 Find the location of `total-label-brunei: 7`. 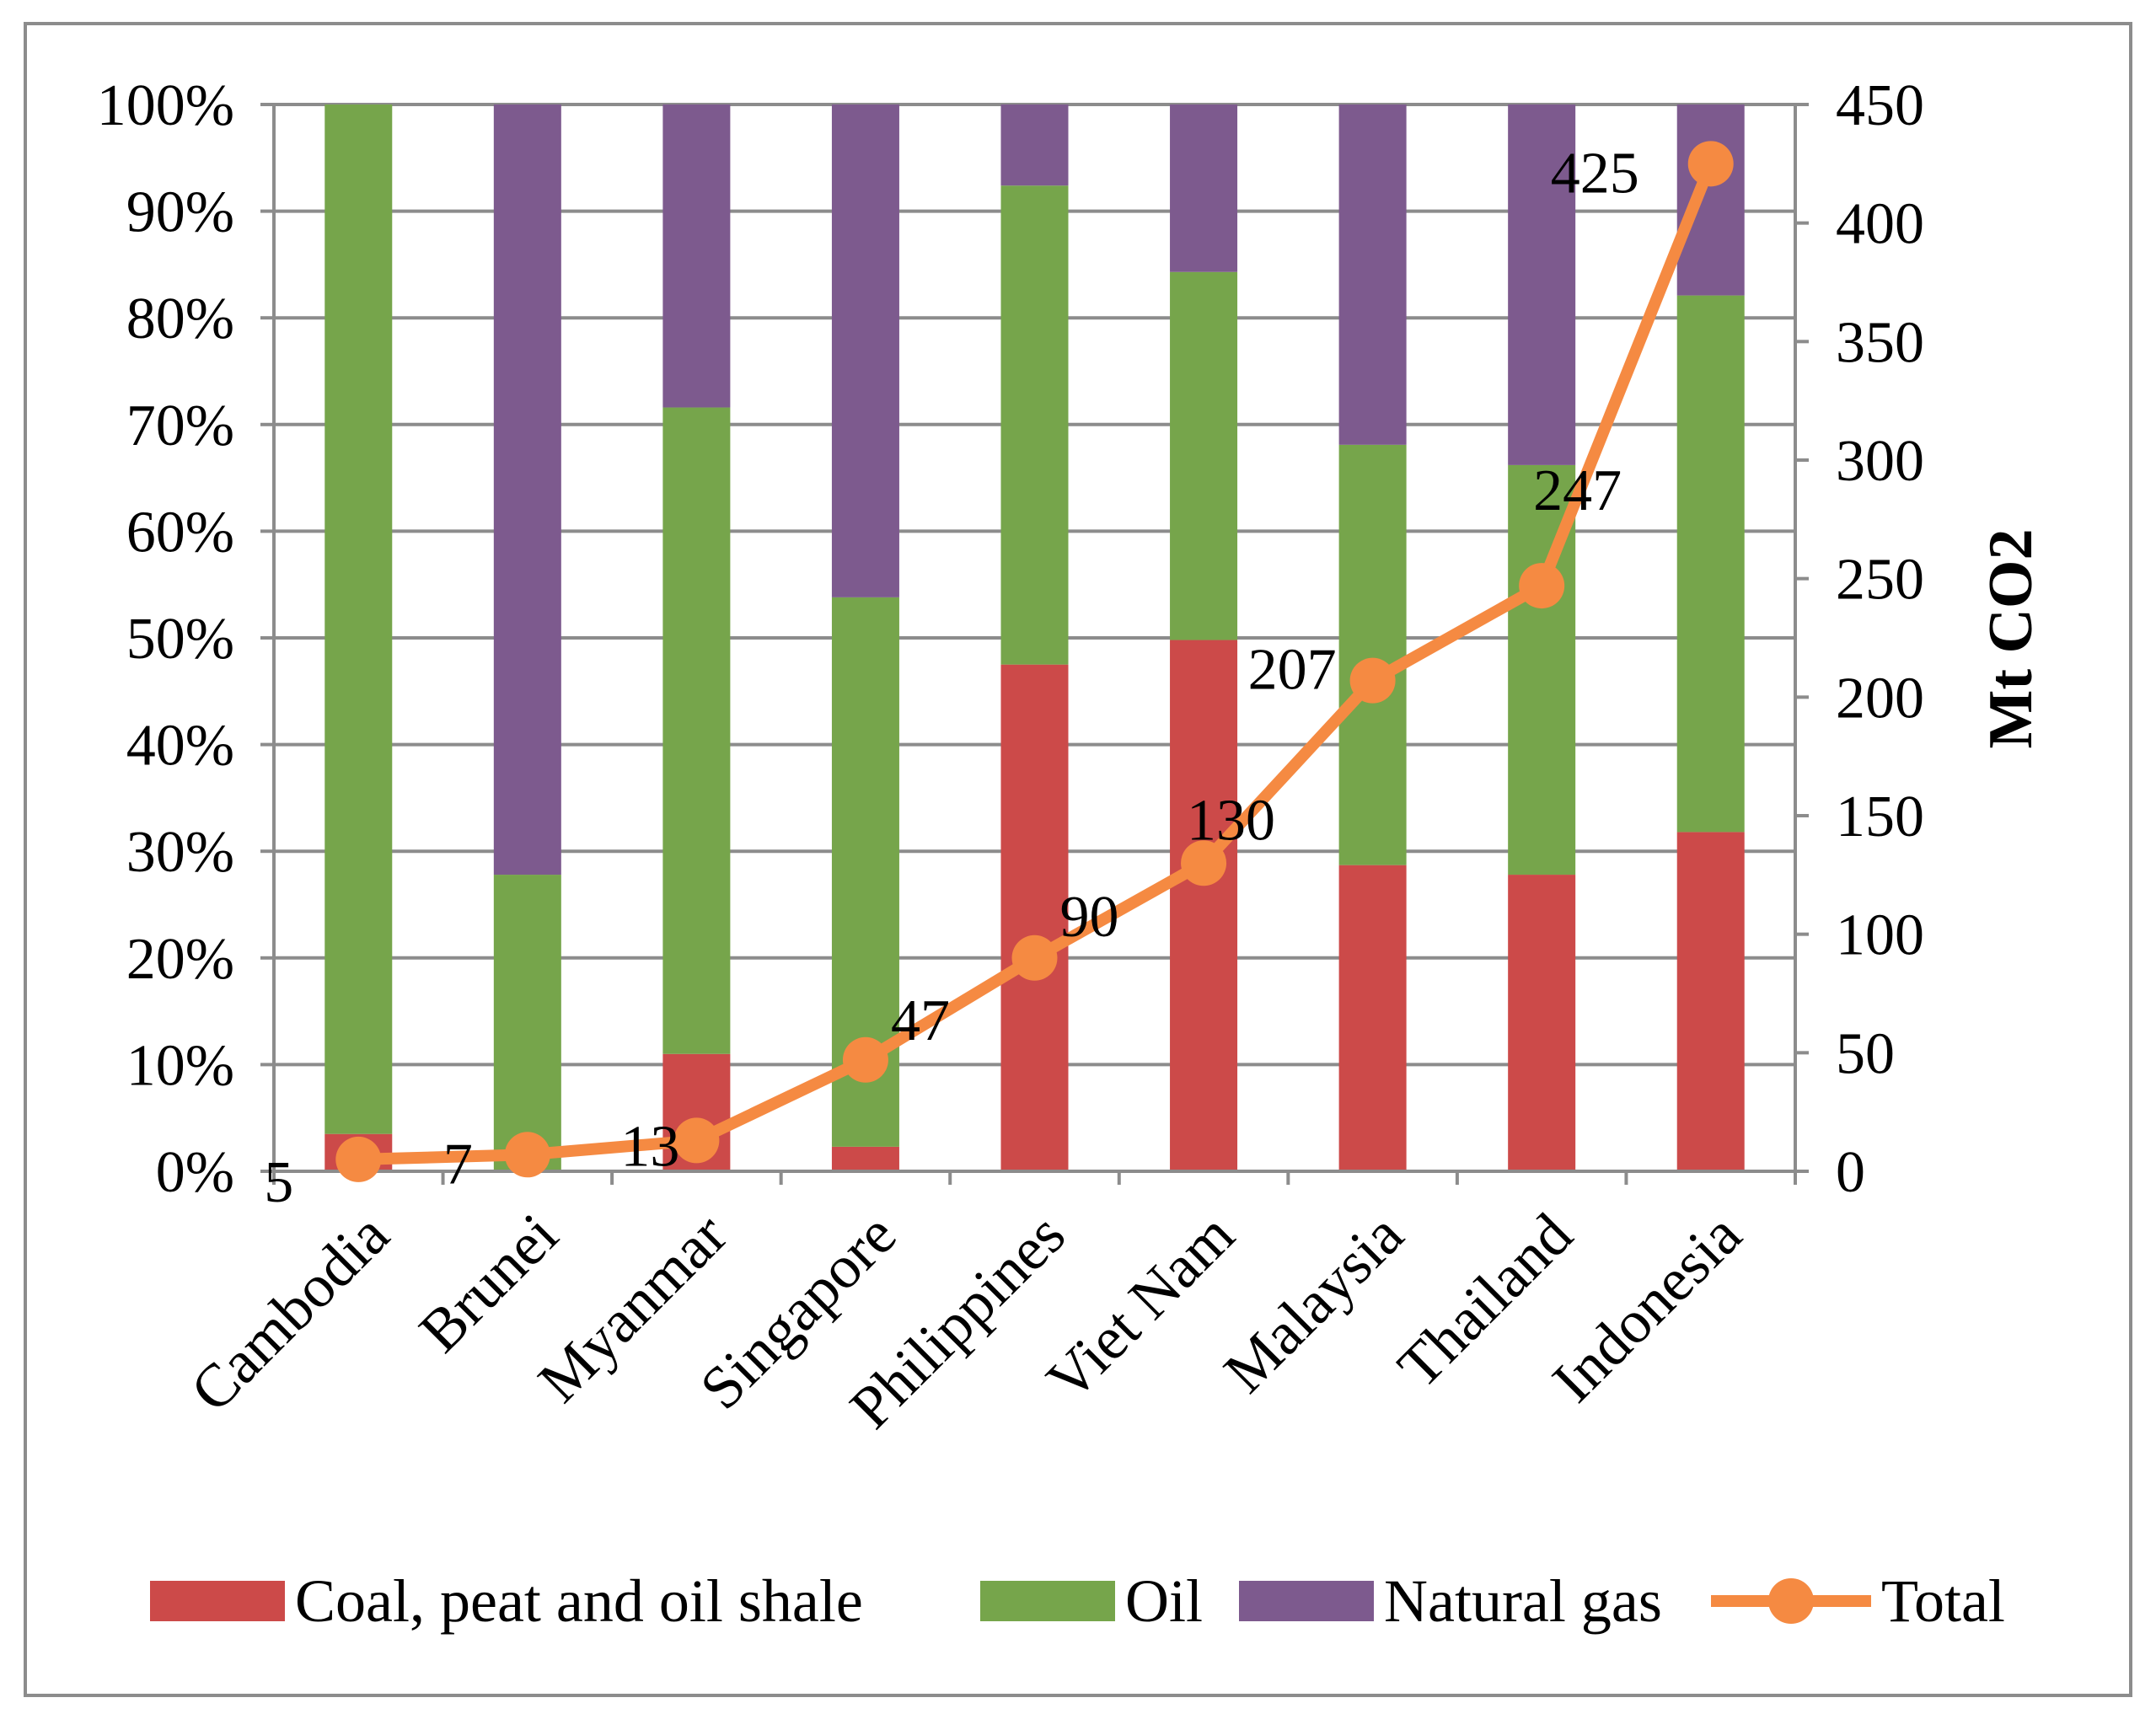

total-label-brunei: 7 is located at coordinates (458, 1164).